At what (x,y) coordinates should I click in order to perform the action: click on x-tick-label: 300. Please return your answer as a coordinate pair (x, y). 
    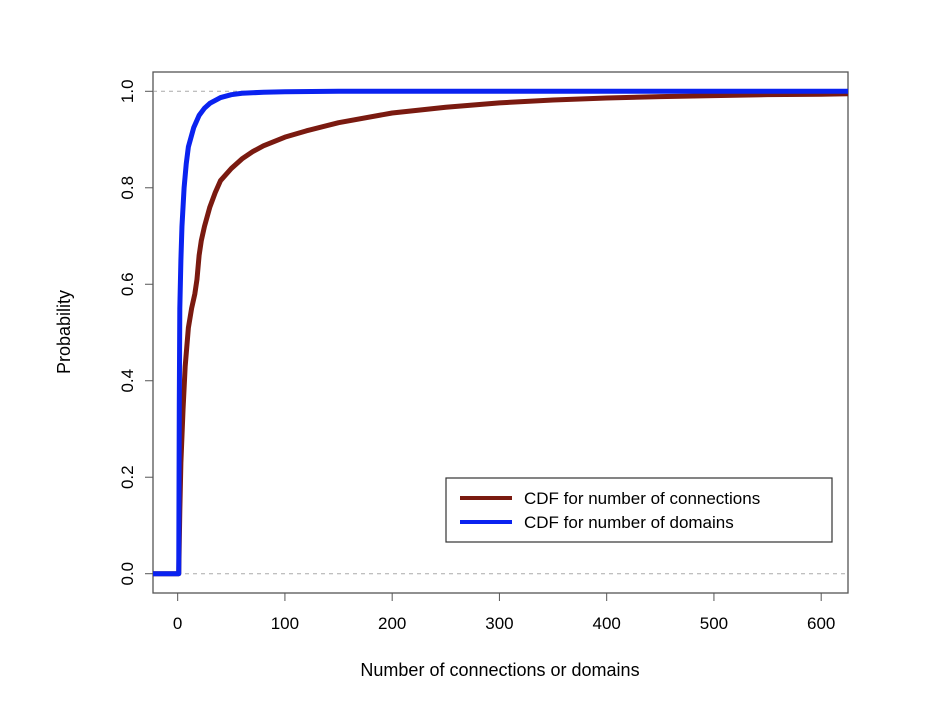
    Looking at the image, I should click on (499, 623).